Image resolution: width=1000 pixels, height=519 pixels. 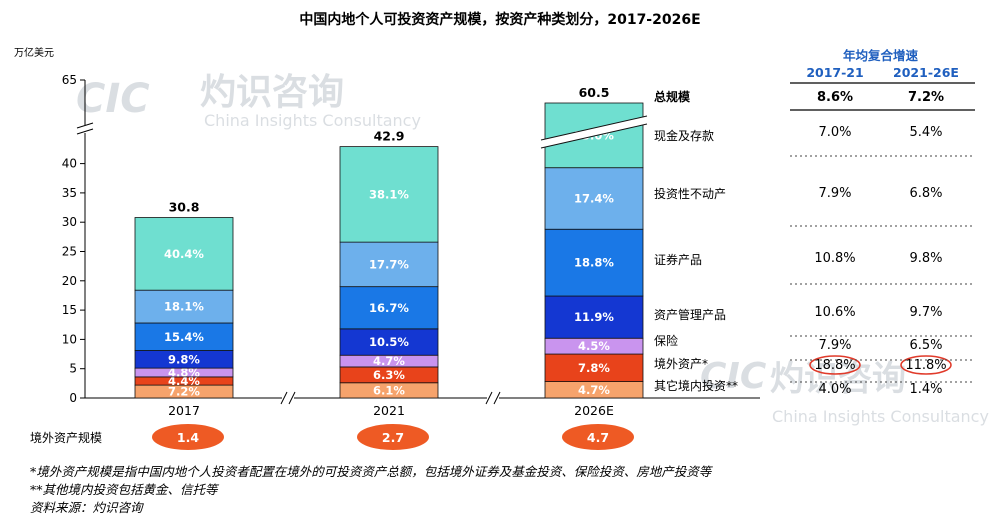 I want to click on y-tick-label: 5, so click(x=73, y=369).